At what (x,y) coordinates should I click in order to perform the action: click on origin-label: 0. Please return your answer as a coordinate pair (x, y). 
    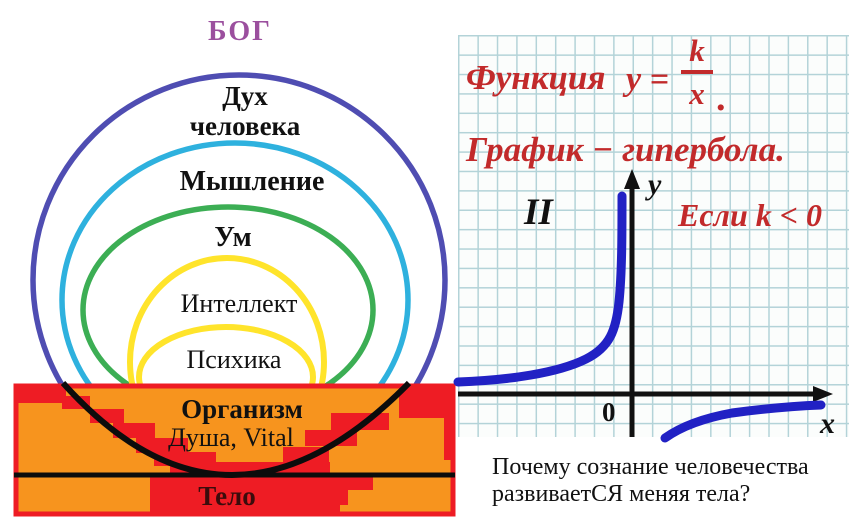
    Looking at the image, I should click on (609, 412).